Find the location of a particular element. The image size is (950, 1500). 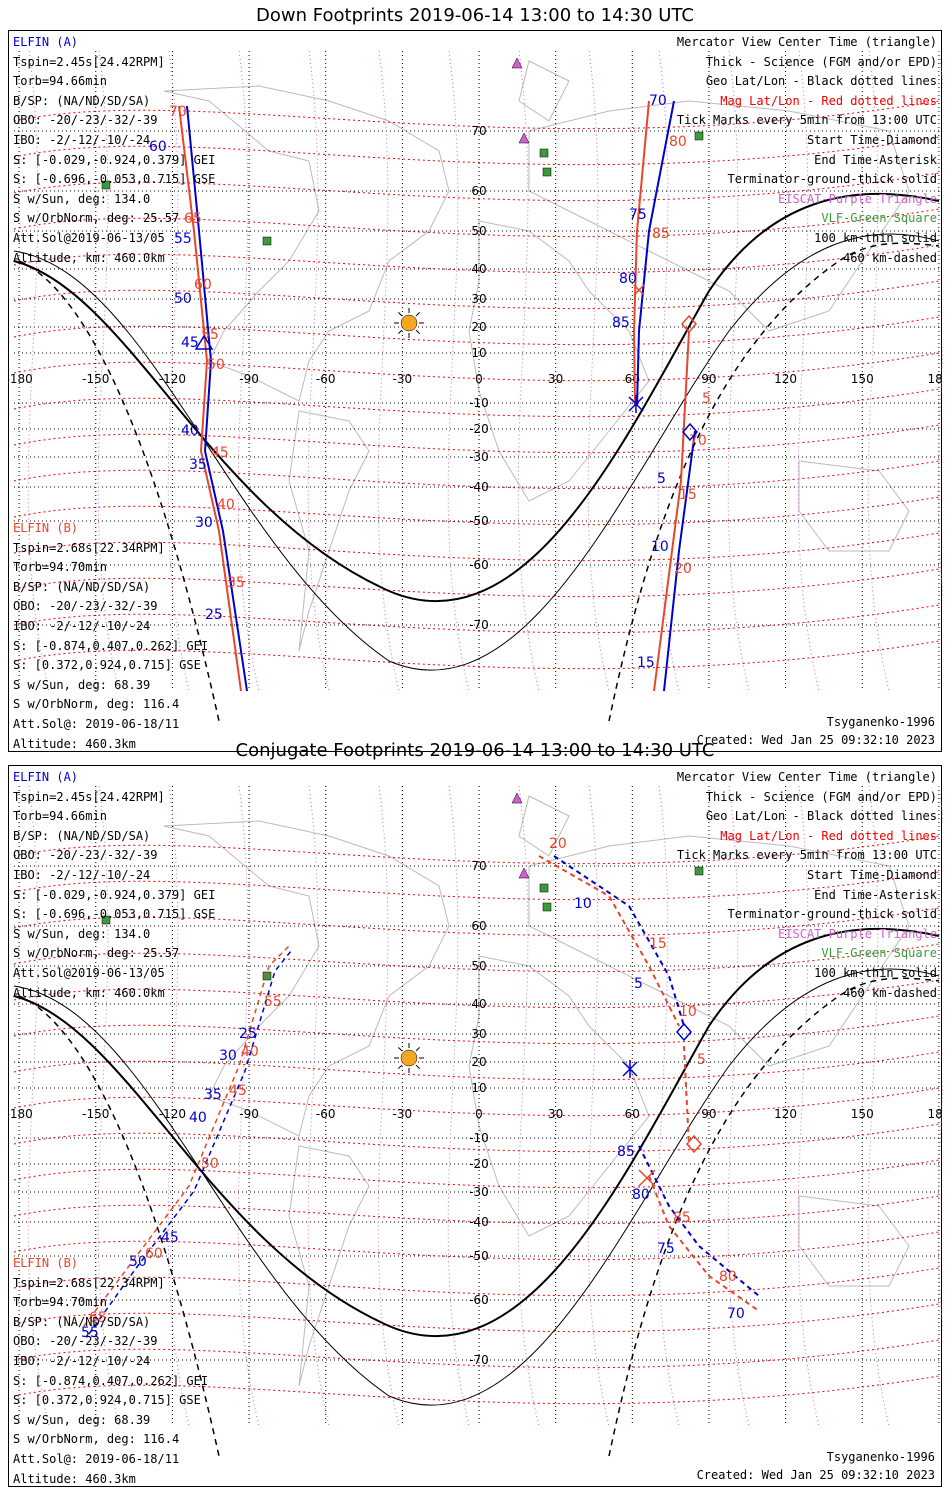

elfin-a-line: IBO: -2/-12/-10/-24 is located at coordinates (82, 874).